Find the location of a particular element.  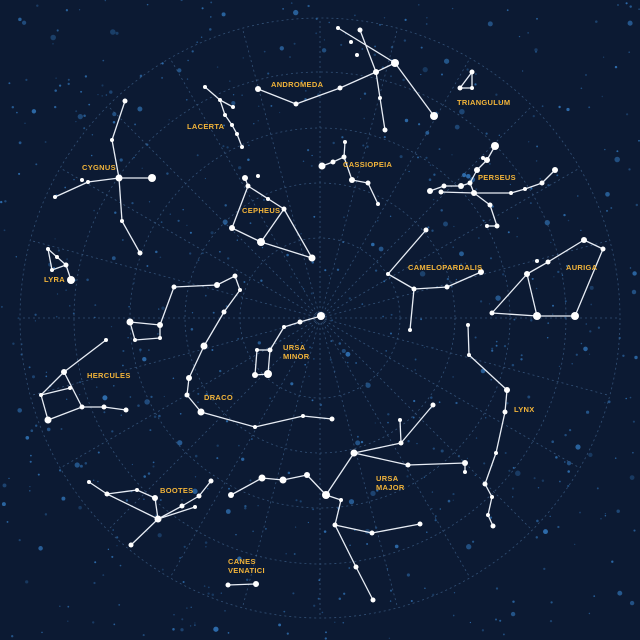

cassiopeia-label: CASSIOPEIA is located at coordinates (368, 164).